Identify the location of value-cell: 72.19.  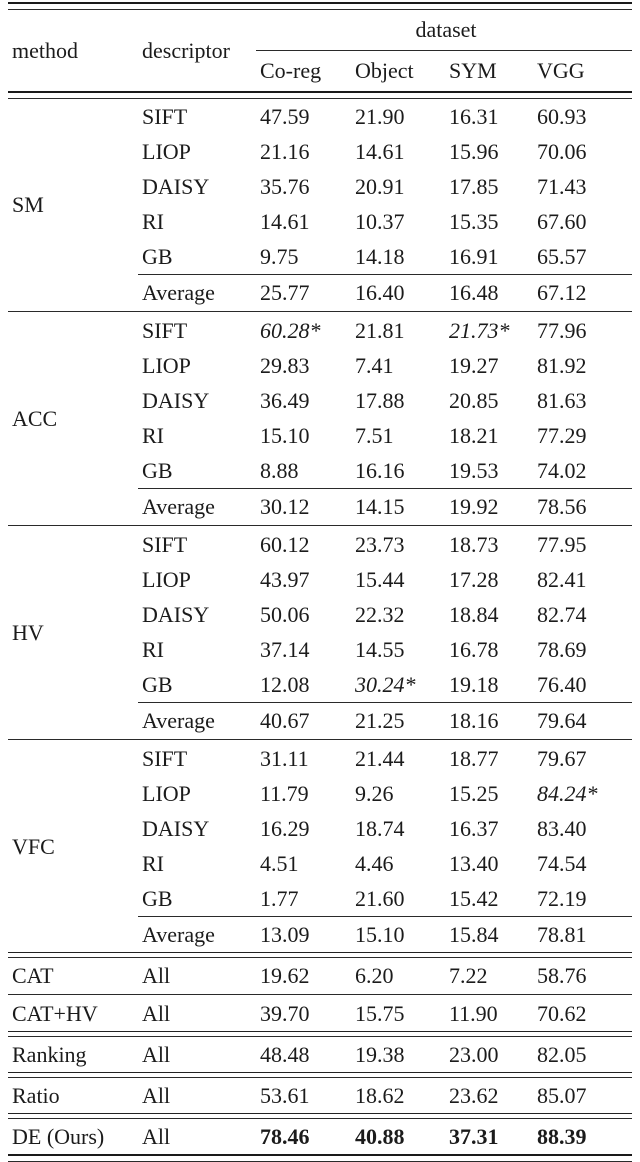
(562, 898).